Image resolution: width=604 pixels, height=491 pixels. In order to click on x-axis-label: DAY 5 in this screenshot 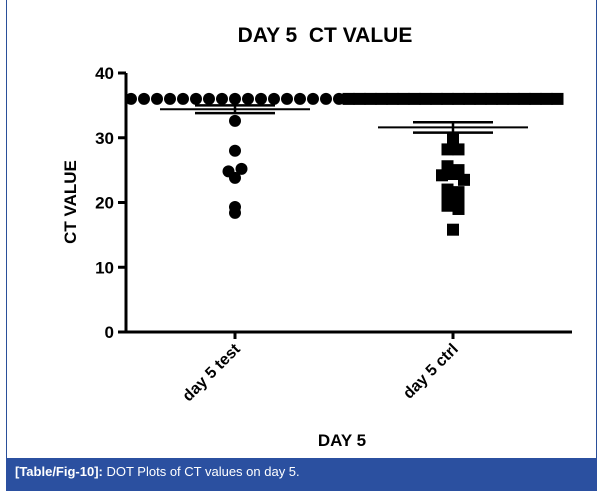, I will do `click(342, 440)`.